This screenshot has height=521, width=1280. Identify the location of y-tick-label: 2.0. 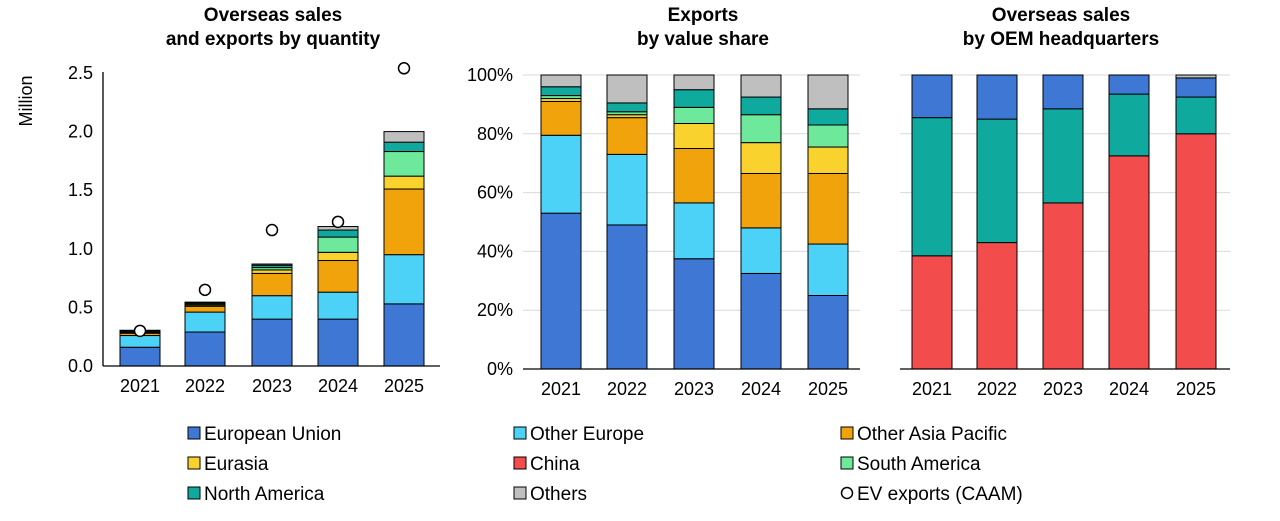
(80, 132).